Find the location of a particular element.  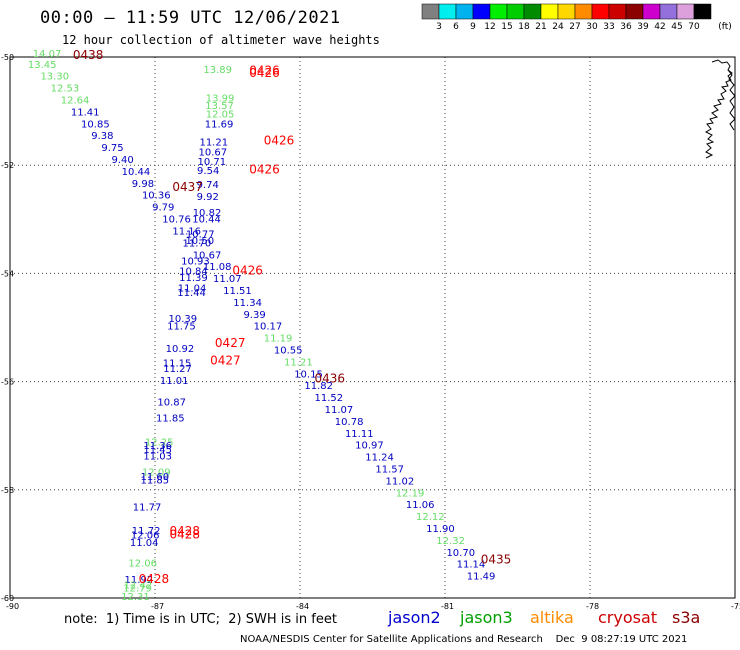

wave-height-label: 12.31 is located at coordinates (135, 597).